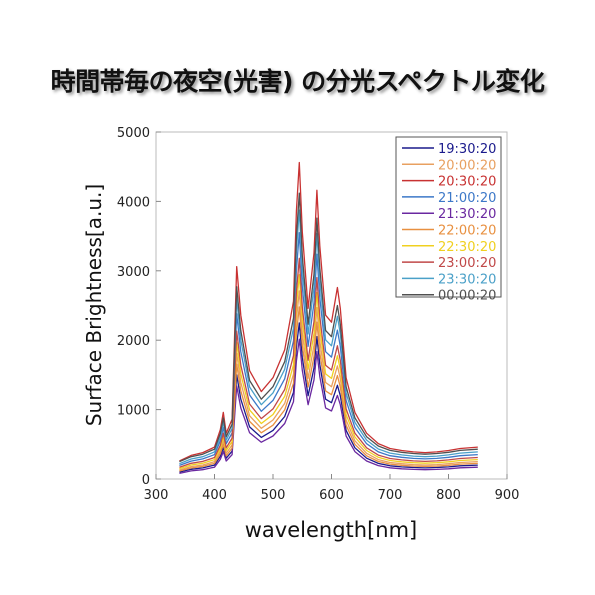 This screenshot has height=595, width=595. What do you see at coordinates (448, 495) in the screenshot?
I see `x-tick-label: 800` at bounding box center [448, 495].